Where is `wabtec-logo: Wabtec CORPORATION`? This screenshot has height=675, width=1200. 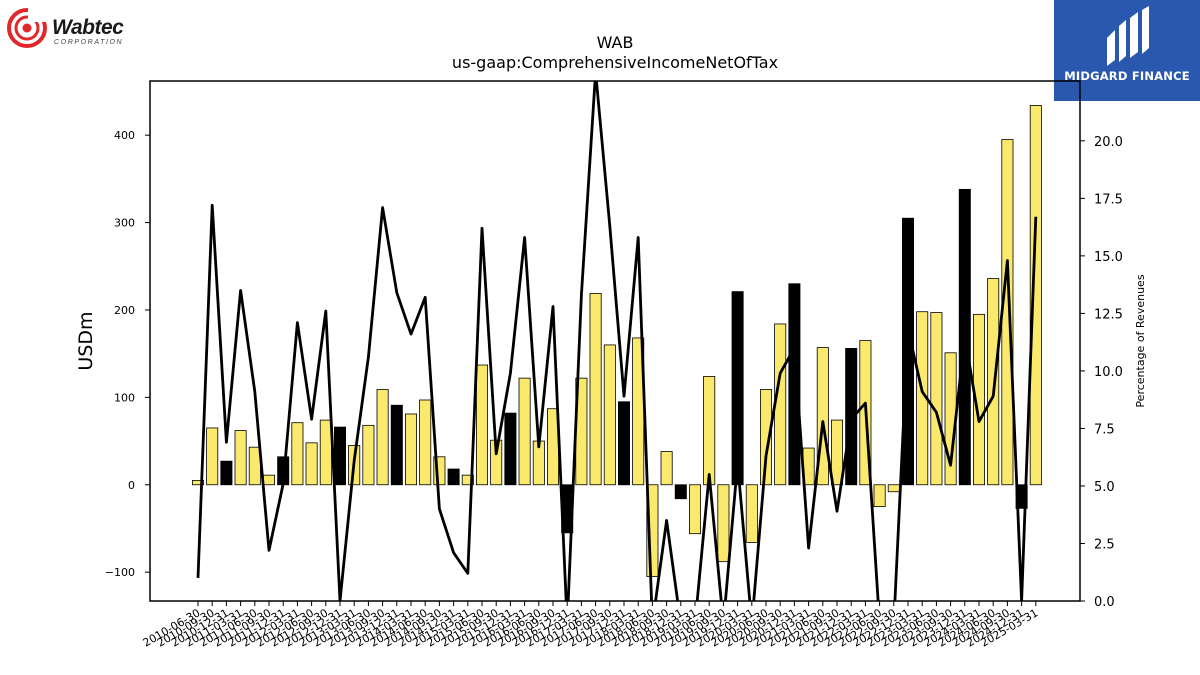
wabtec-logo: Wabtec CORPORATION is located at coordinates (76, 29).